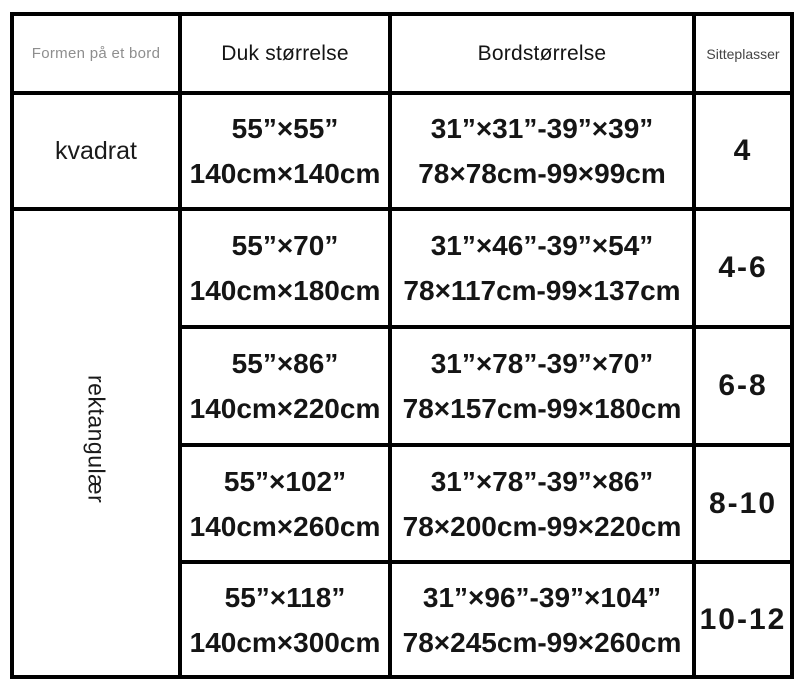  What do you see at coordinates (542, 151) in the screenshot?
I see `table-size-cell: 31”×31”-39”×39” 78×78cm-99×99cm` at bounding box center [542, 151].